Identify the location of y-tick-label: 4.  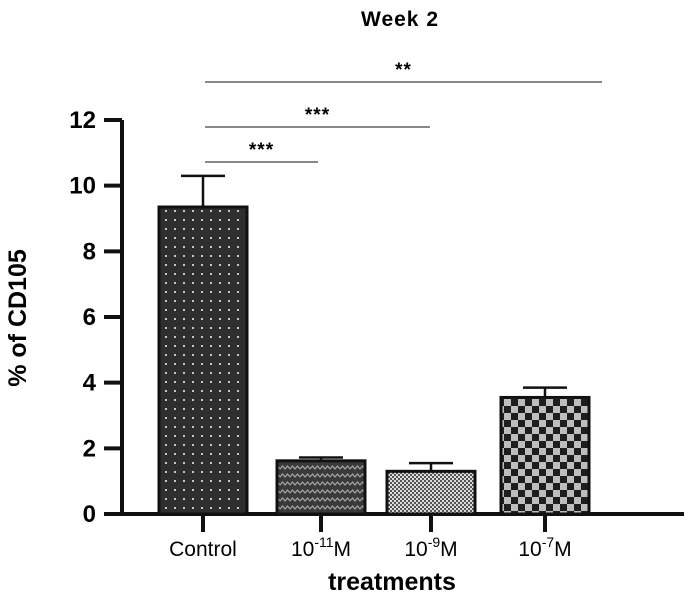
(90, 383).